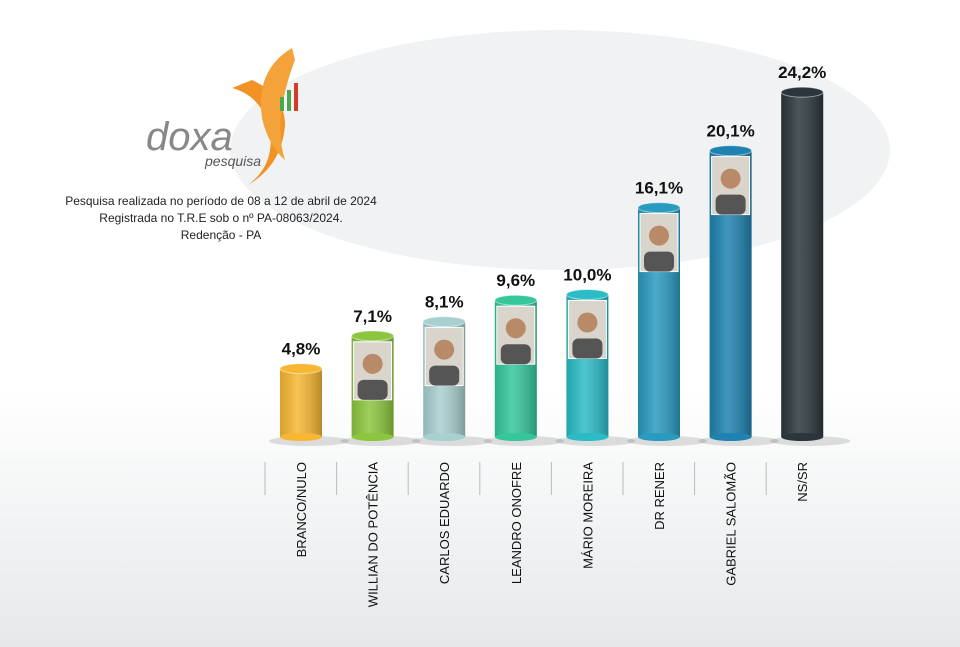 The height and width of the screenshot is (647, 960). What do you see at coordinates (444, 523) in the screenshot?
I see `category-label: CARLOS EDUARDO` at bounding box center [444, 523].